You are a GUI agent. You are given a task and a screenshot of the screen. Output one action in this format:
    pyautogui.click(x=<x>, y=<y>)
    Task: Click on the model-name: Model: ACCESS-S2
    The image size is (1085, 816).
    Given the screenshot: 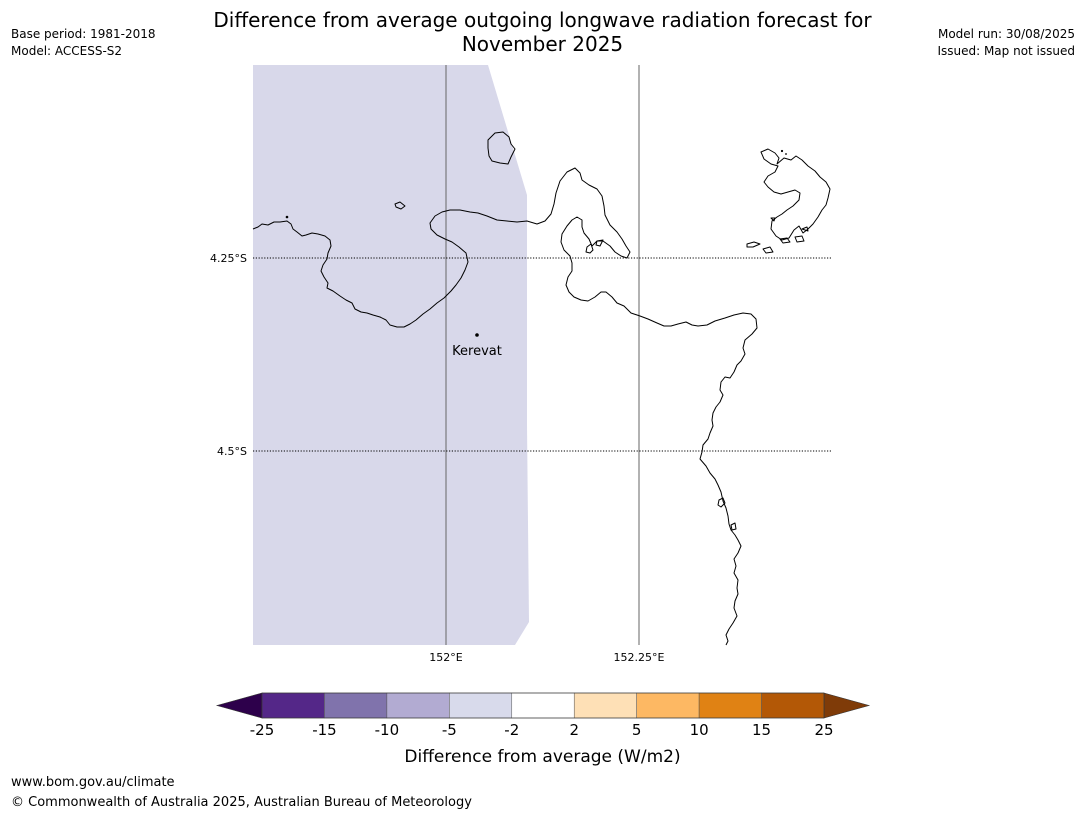 What is the action you would take?
    pyautogui.click(x=67, y=51)
    